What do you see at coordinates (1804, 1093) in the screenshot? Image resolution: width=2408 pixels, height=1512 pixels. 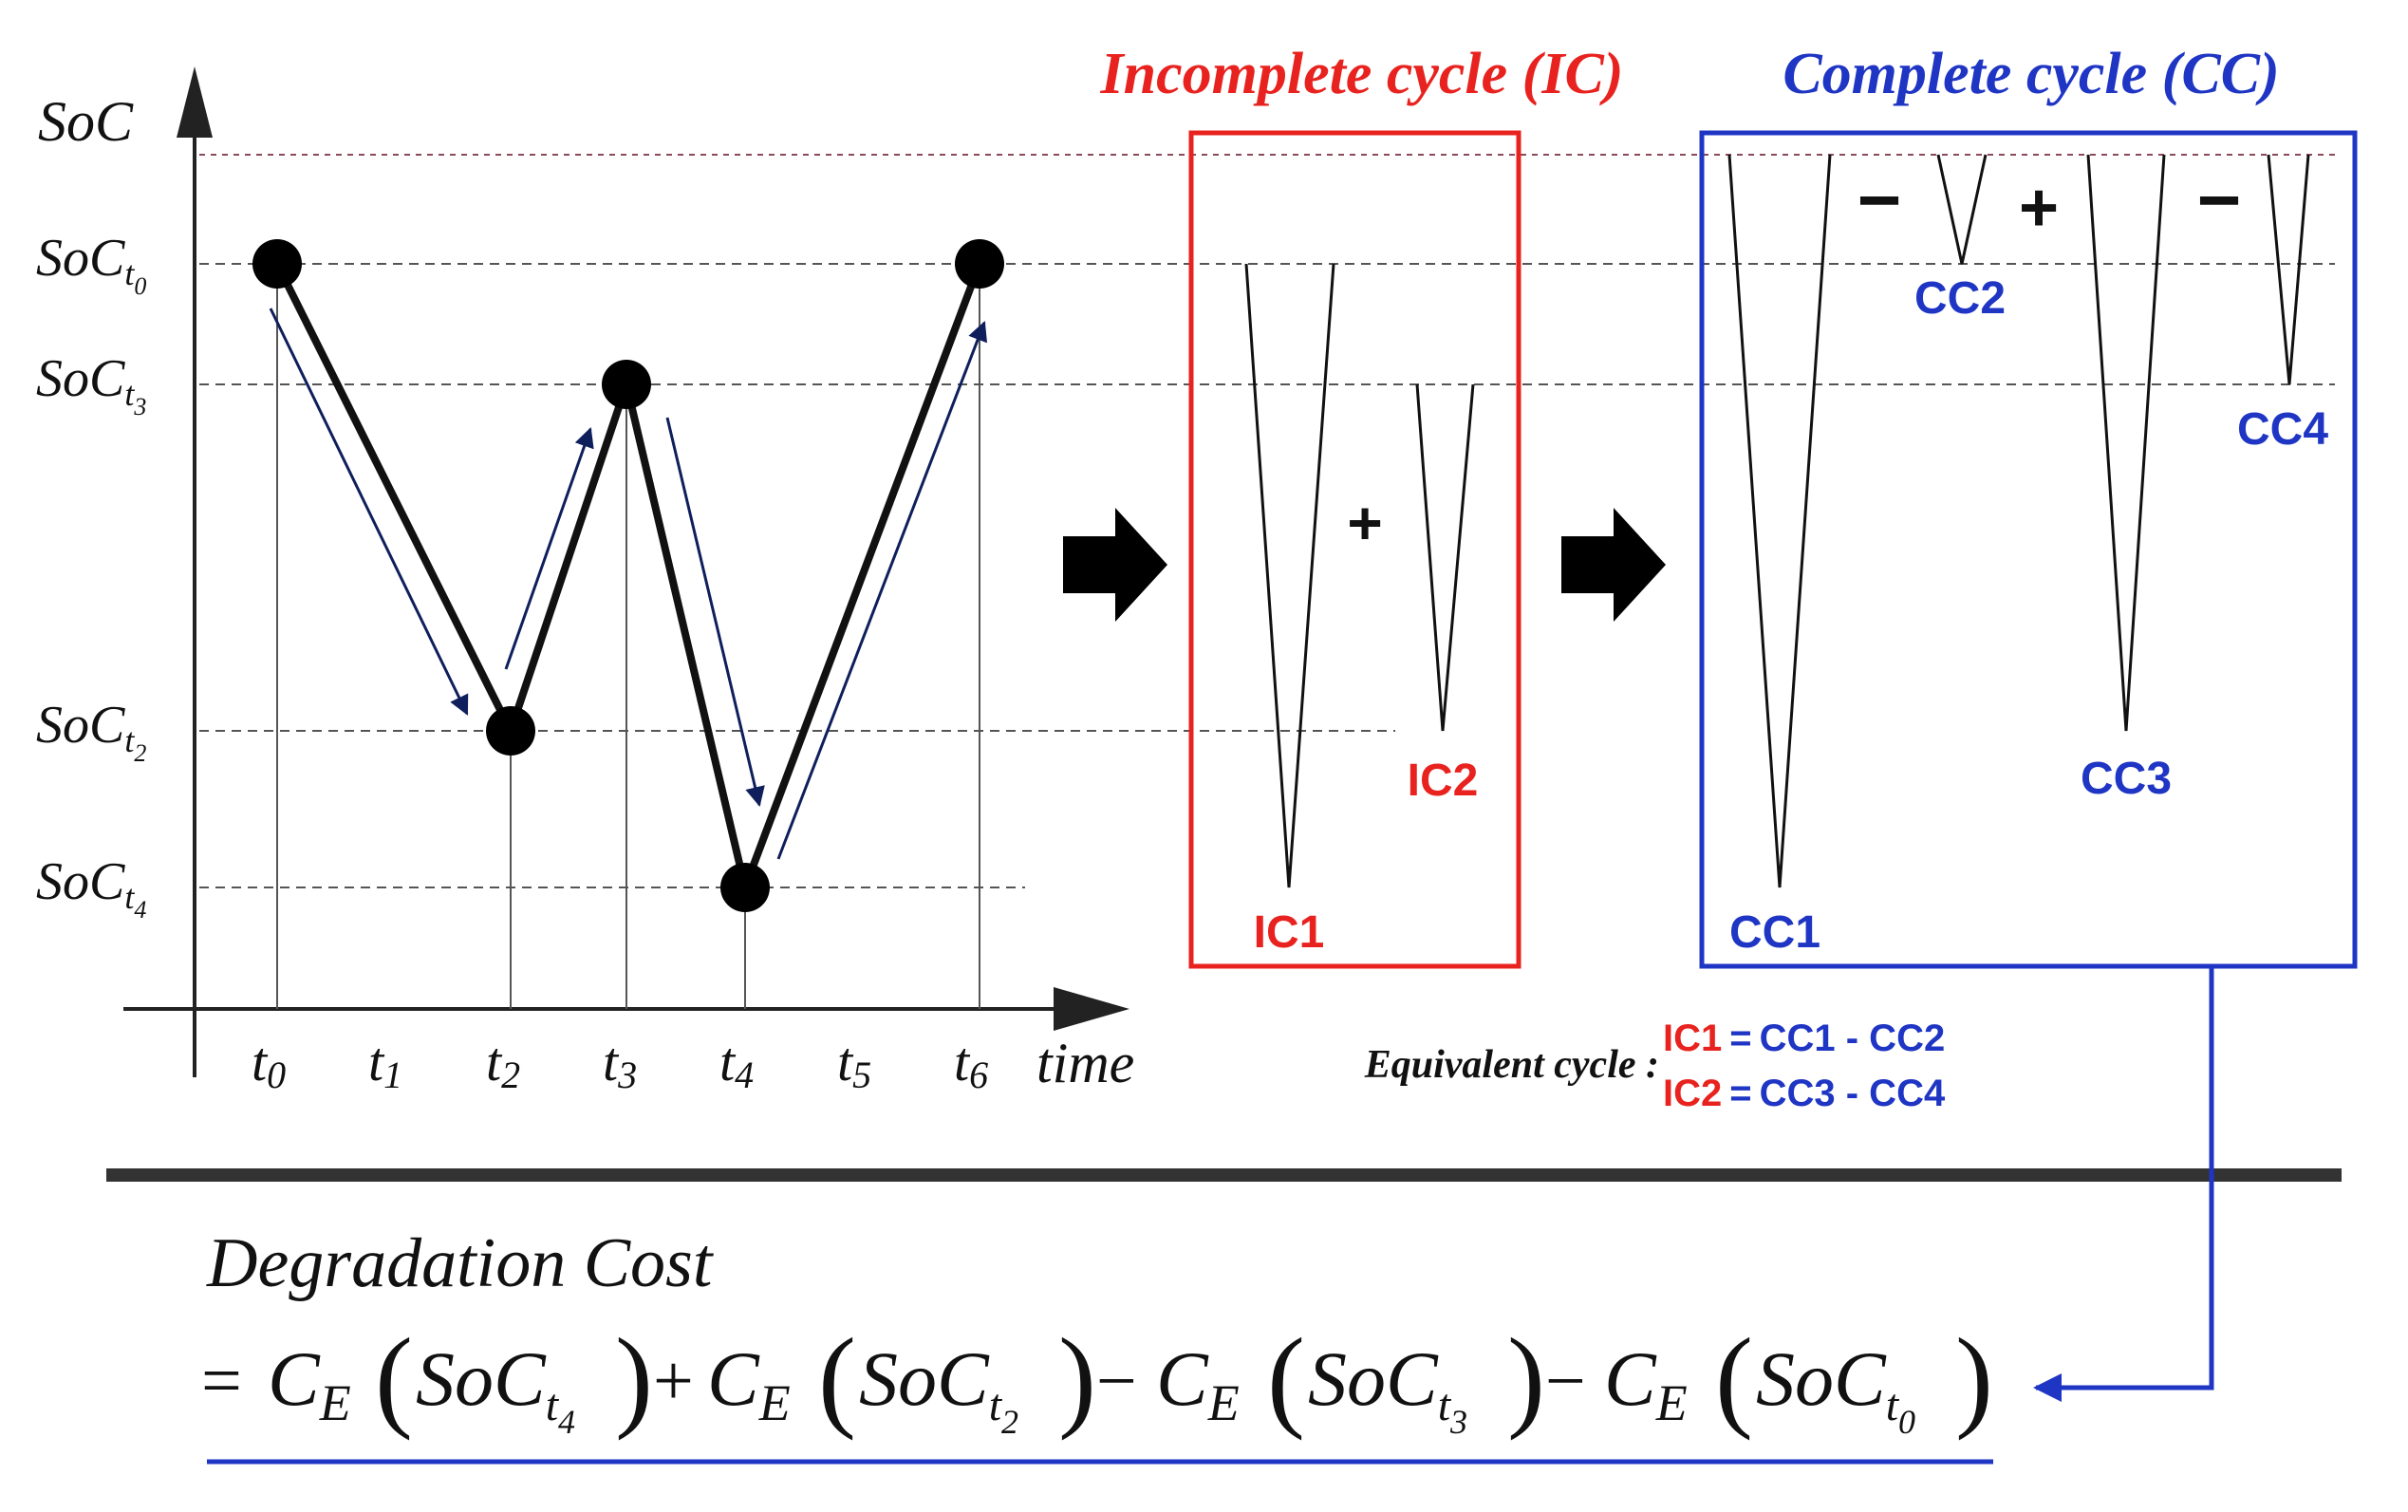 I see `equivalent-row-2: IC2 = CC3 - CC4` at bounding box center [1804, 1093].